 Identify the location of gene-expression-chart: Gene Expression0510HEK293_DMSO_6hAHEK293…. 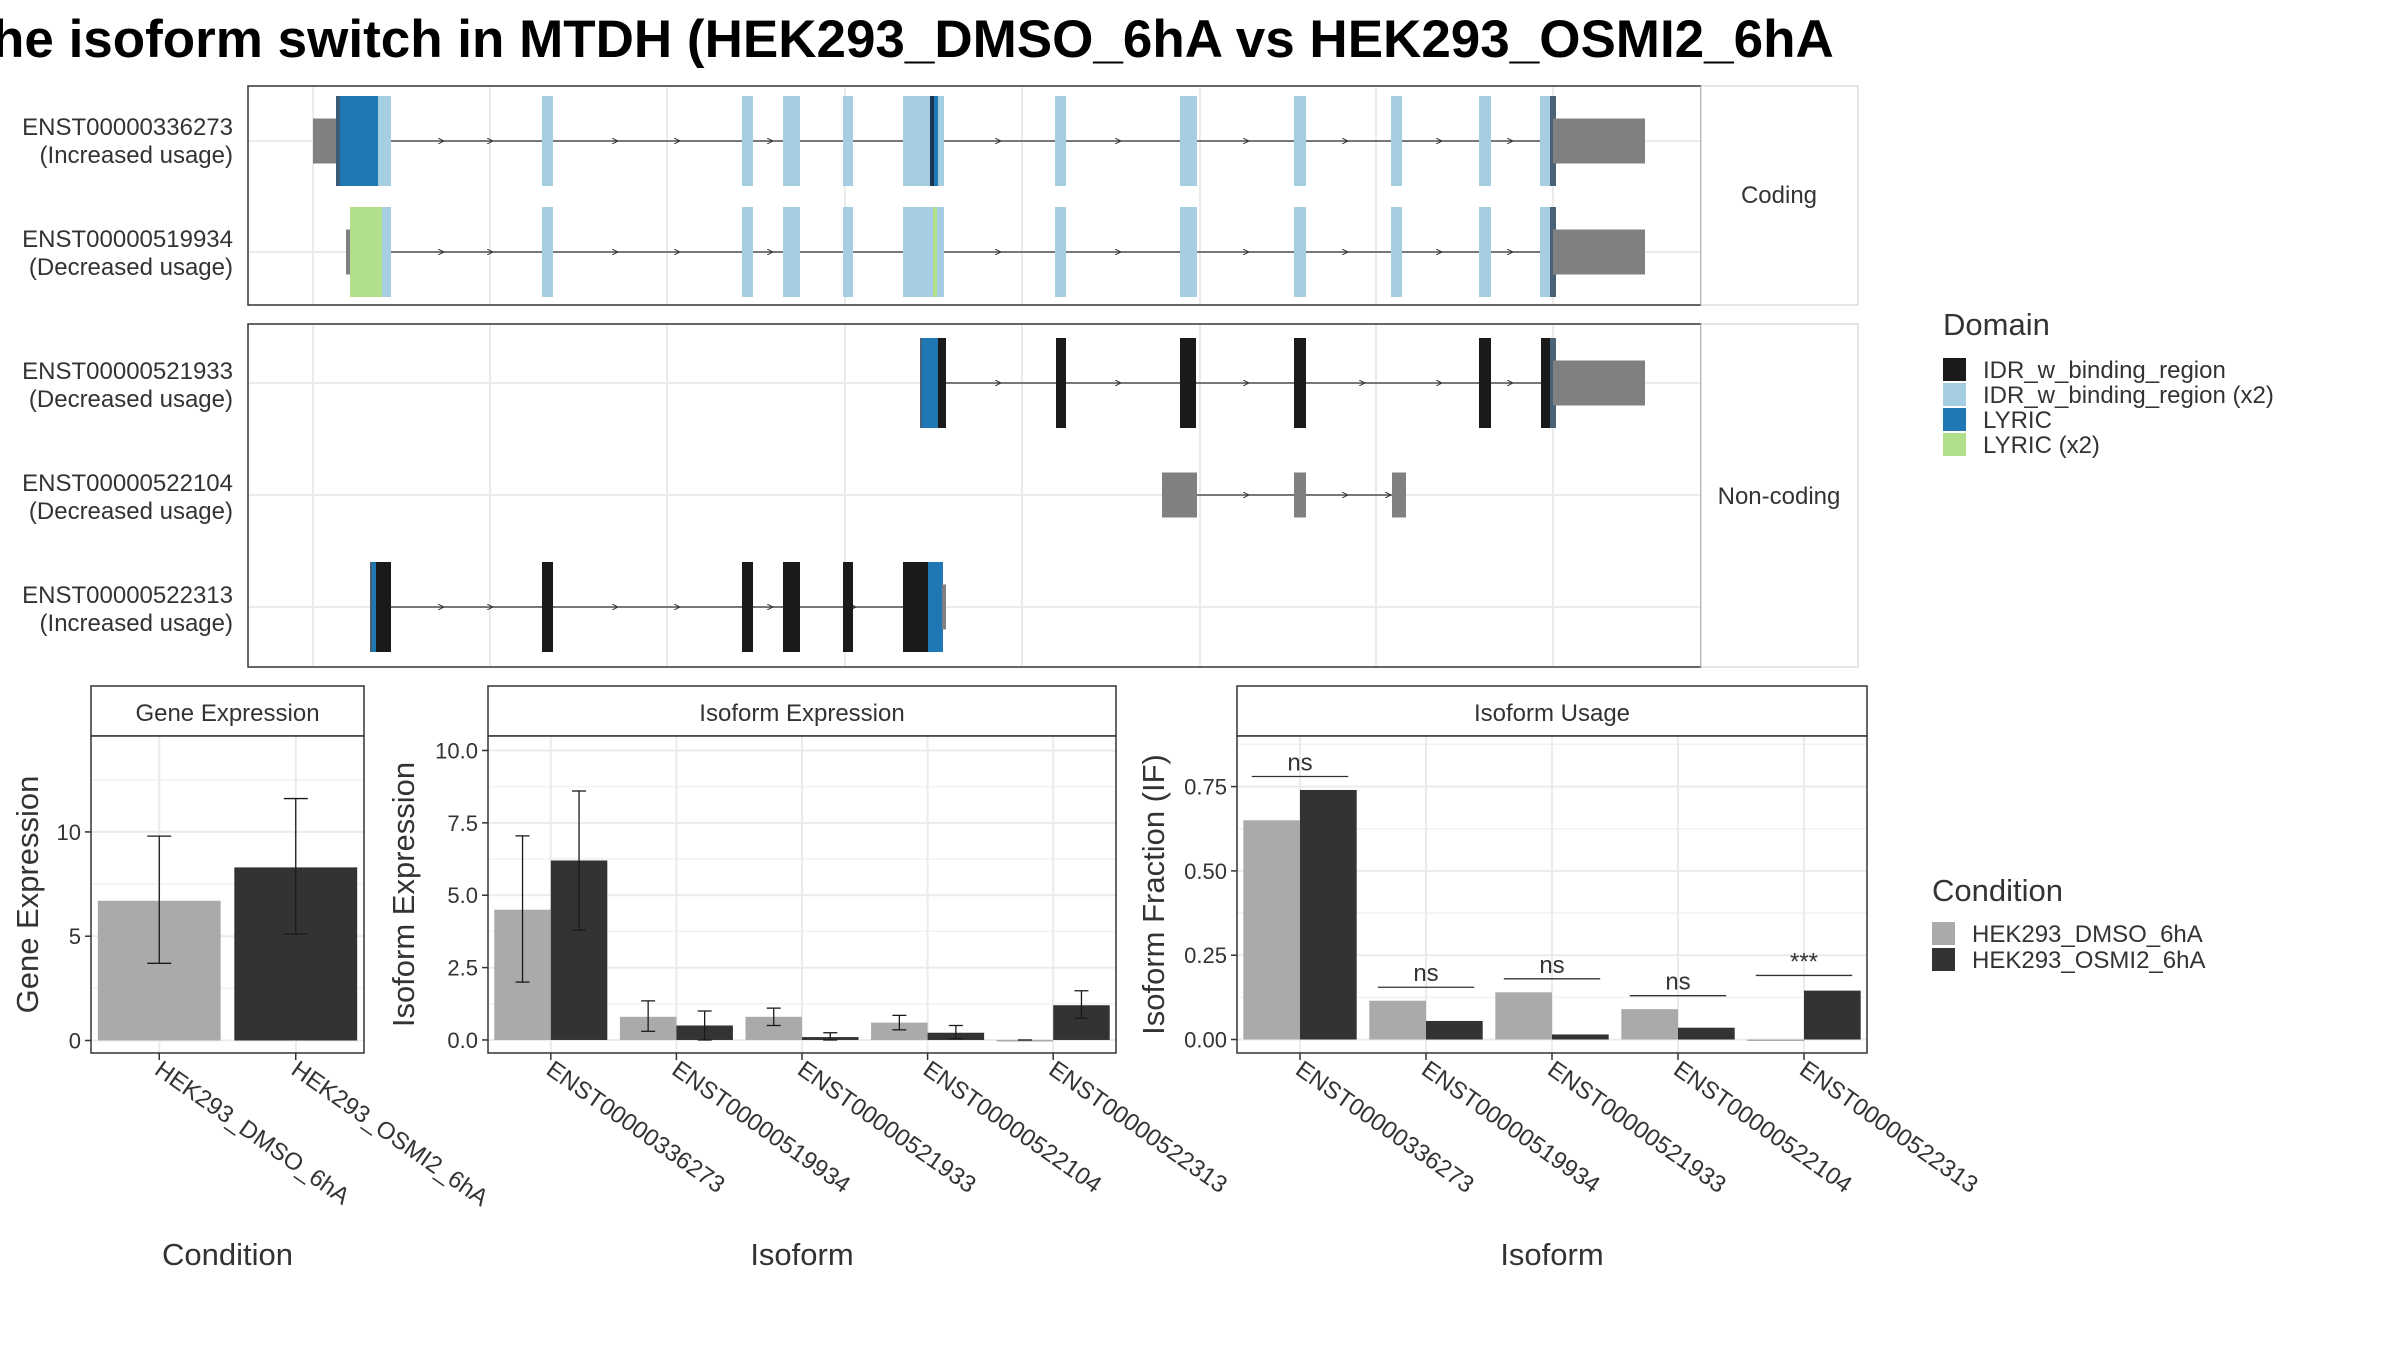
(251, 978).